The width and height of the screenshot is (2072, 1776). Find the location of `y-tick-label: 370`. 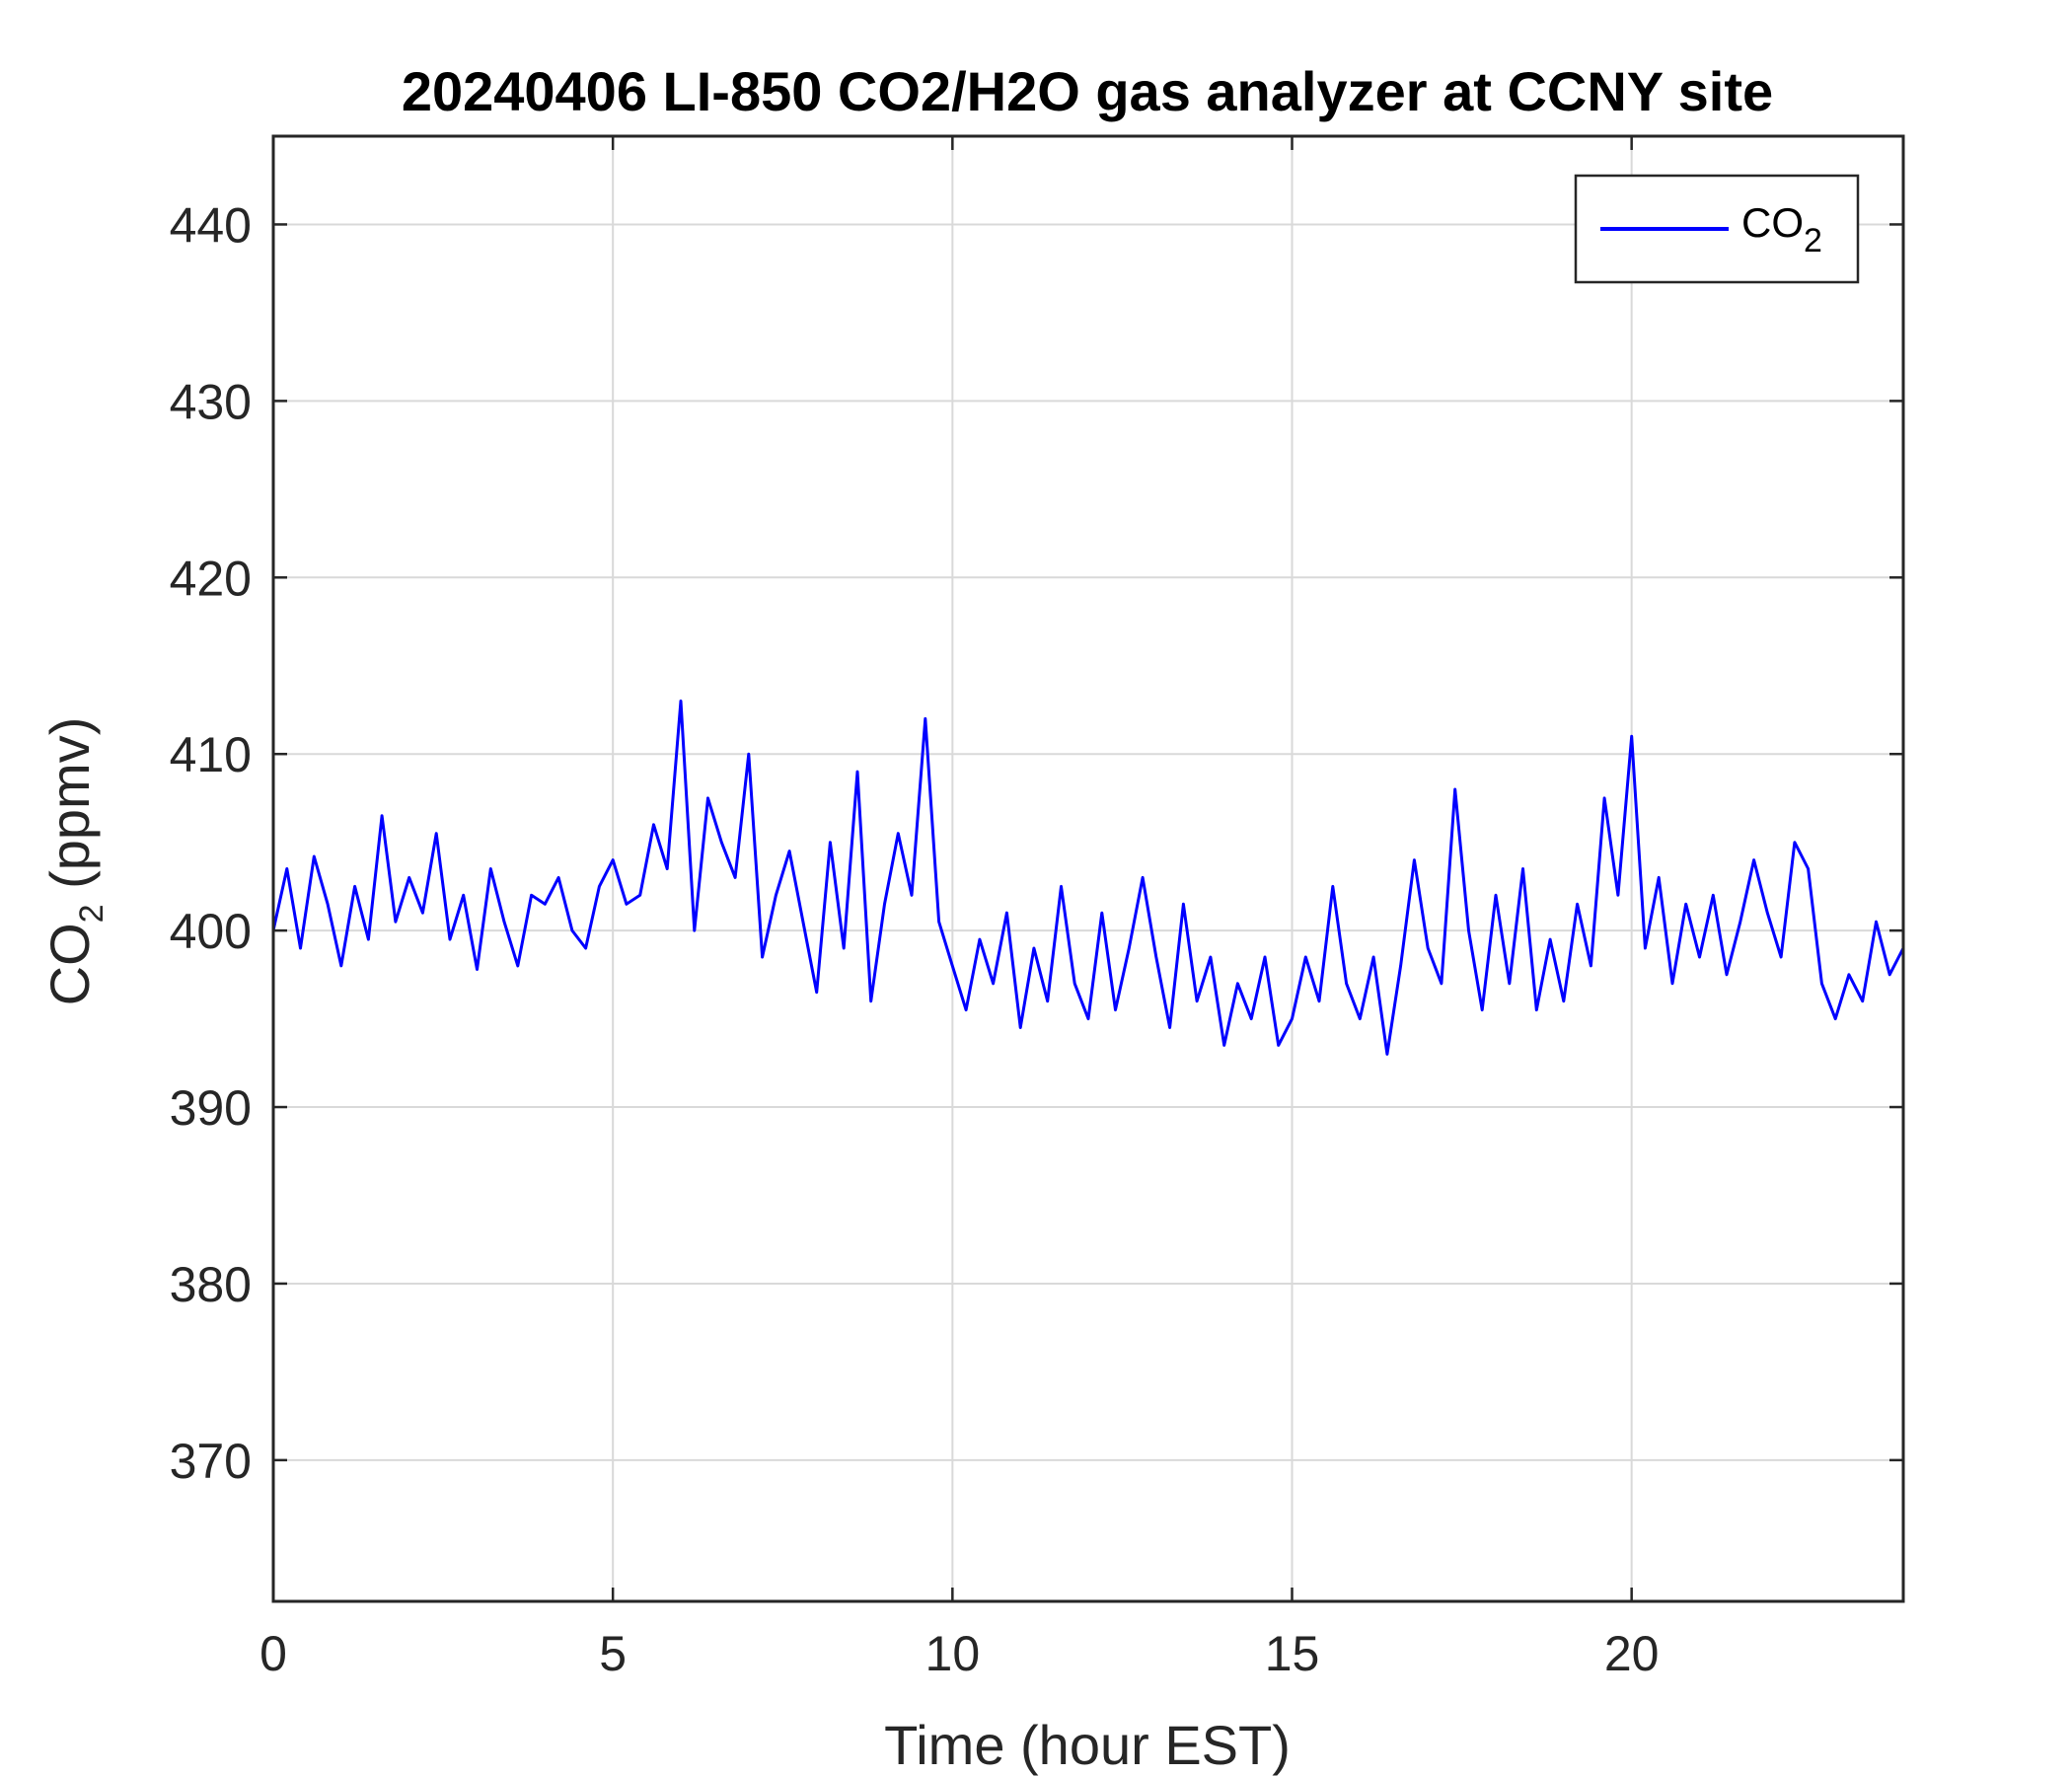

y-tick-label: 370 is located at coordinates (211, 1462).